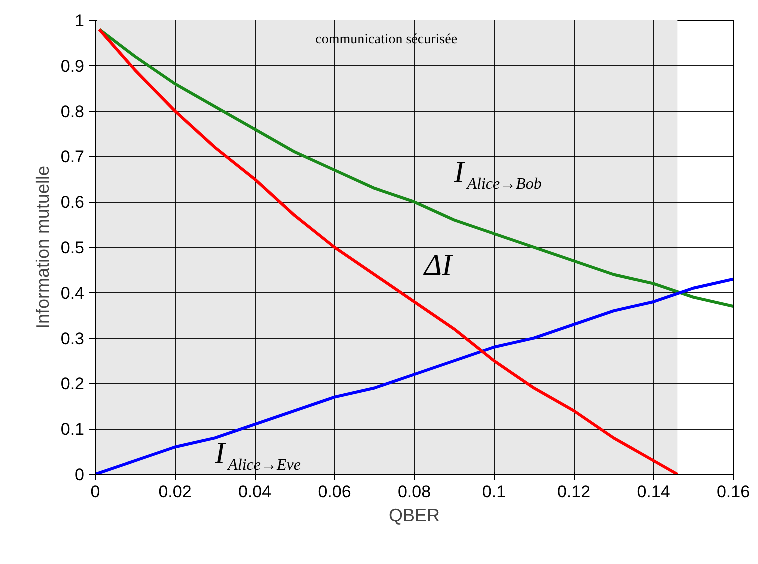 The height and width of the screenshot is (564, 758). Describe the element at coordinates (72, 338) in the screenshot. I see `y-tick-label: 0.3` at that location.